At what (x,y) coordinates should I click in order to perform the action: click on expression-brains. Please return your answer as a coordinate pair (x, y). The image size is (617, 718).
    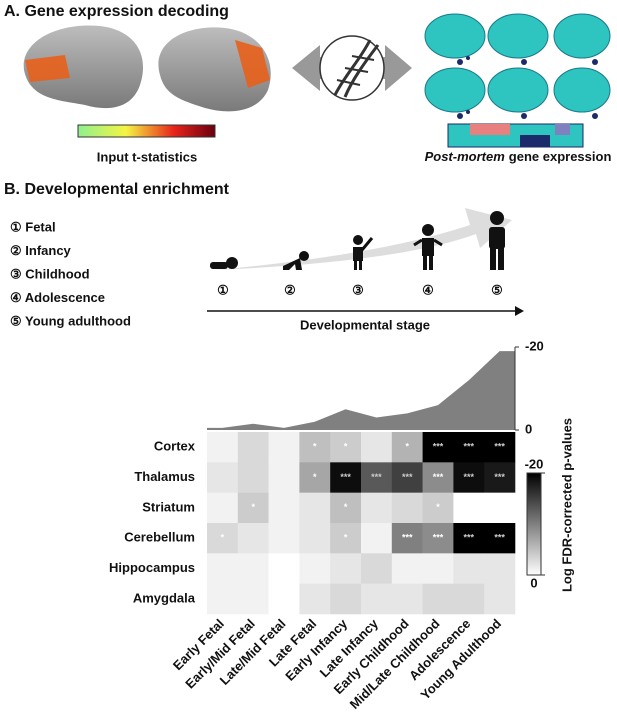
    Looking at the image, I should click on (517, 66).